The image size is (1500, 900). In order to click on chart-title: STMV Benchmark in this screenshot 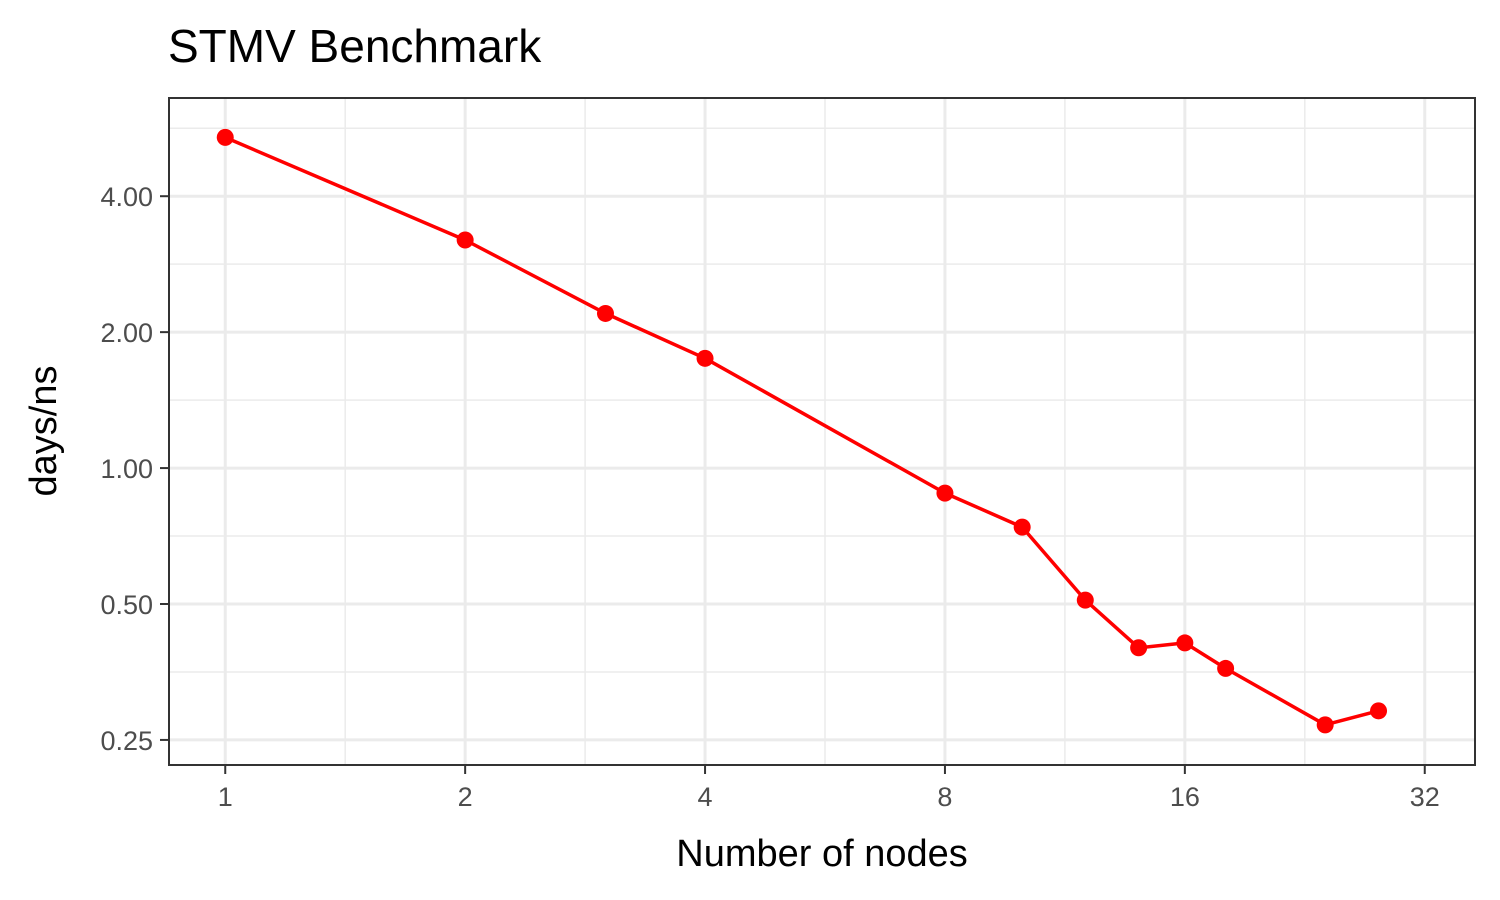, I will do `click(355, 46)`.